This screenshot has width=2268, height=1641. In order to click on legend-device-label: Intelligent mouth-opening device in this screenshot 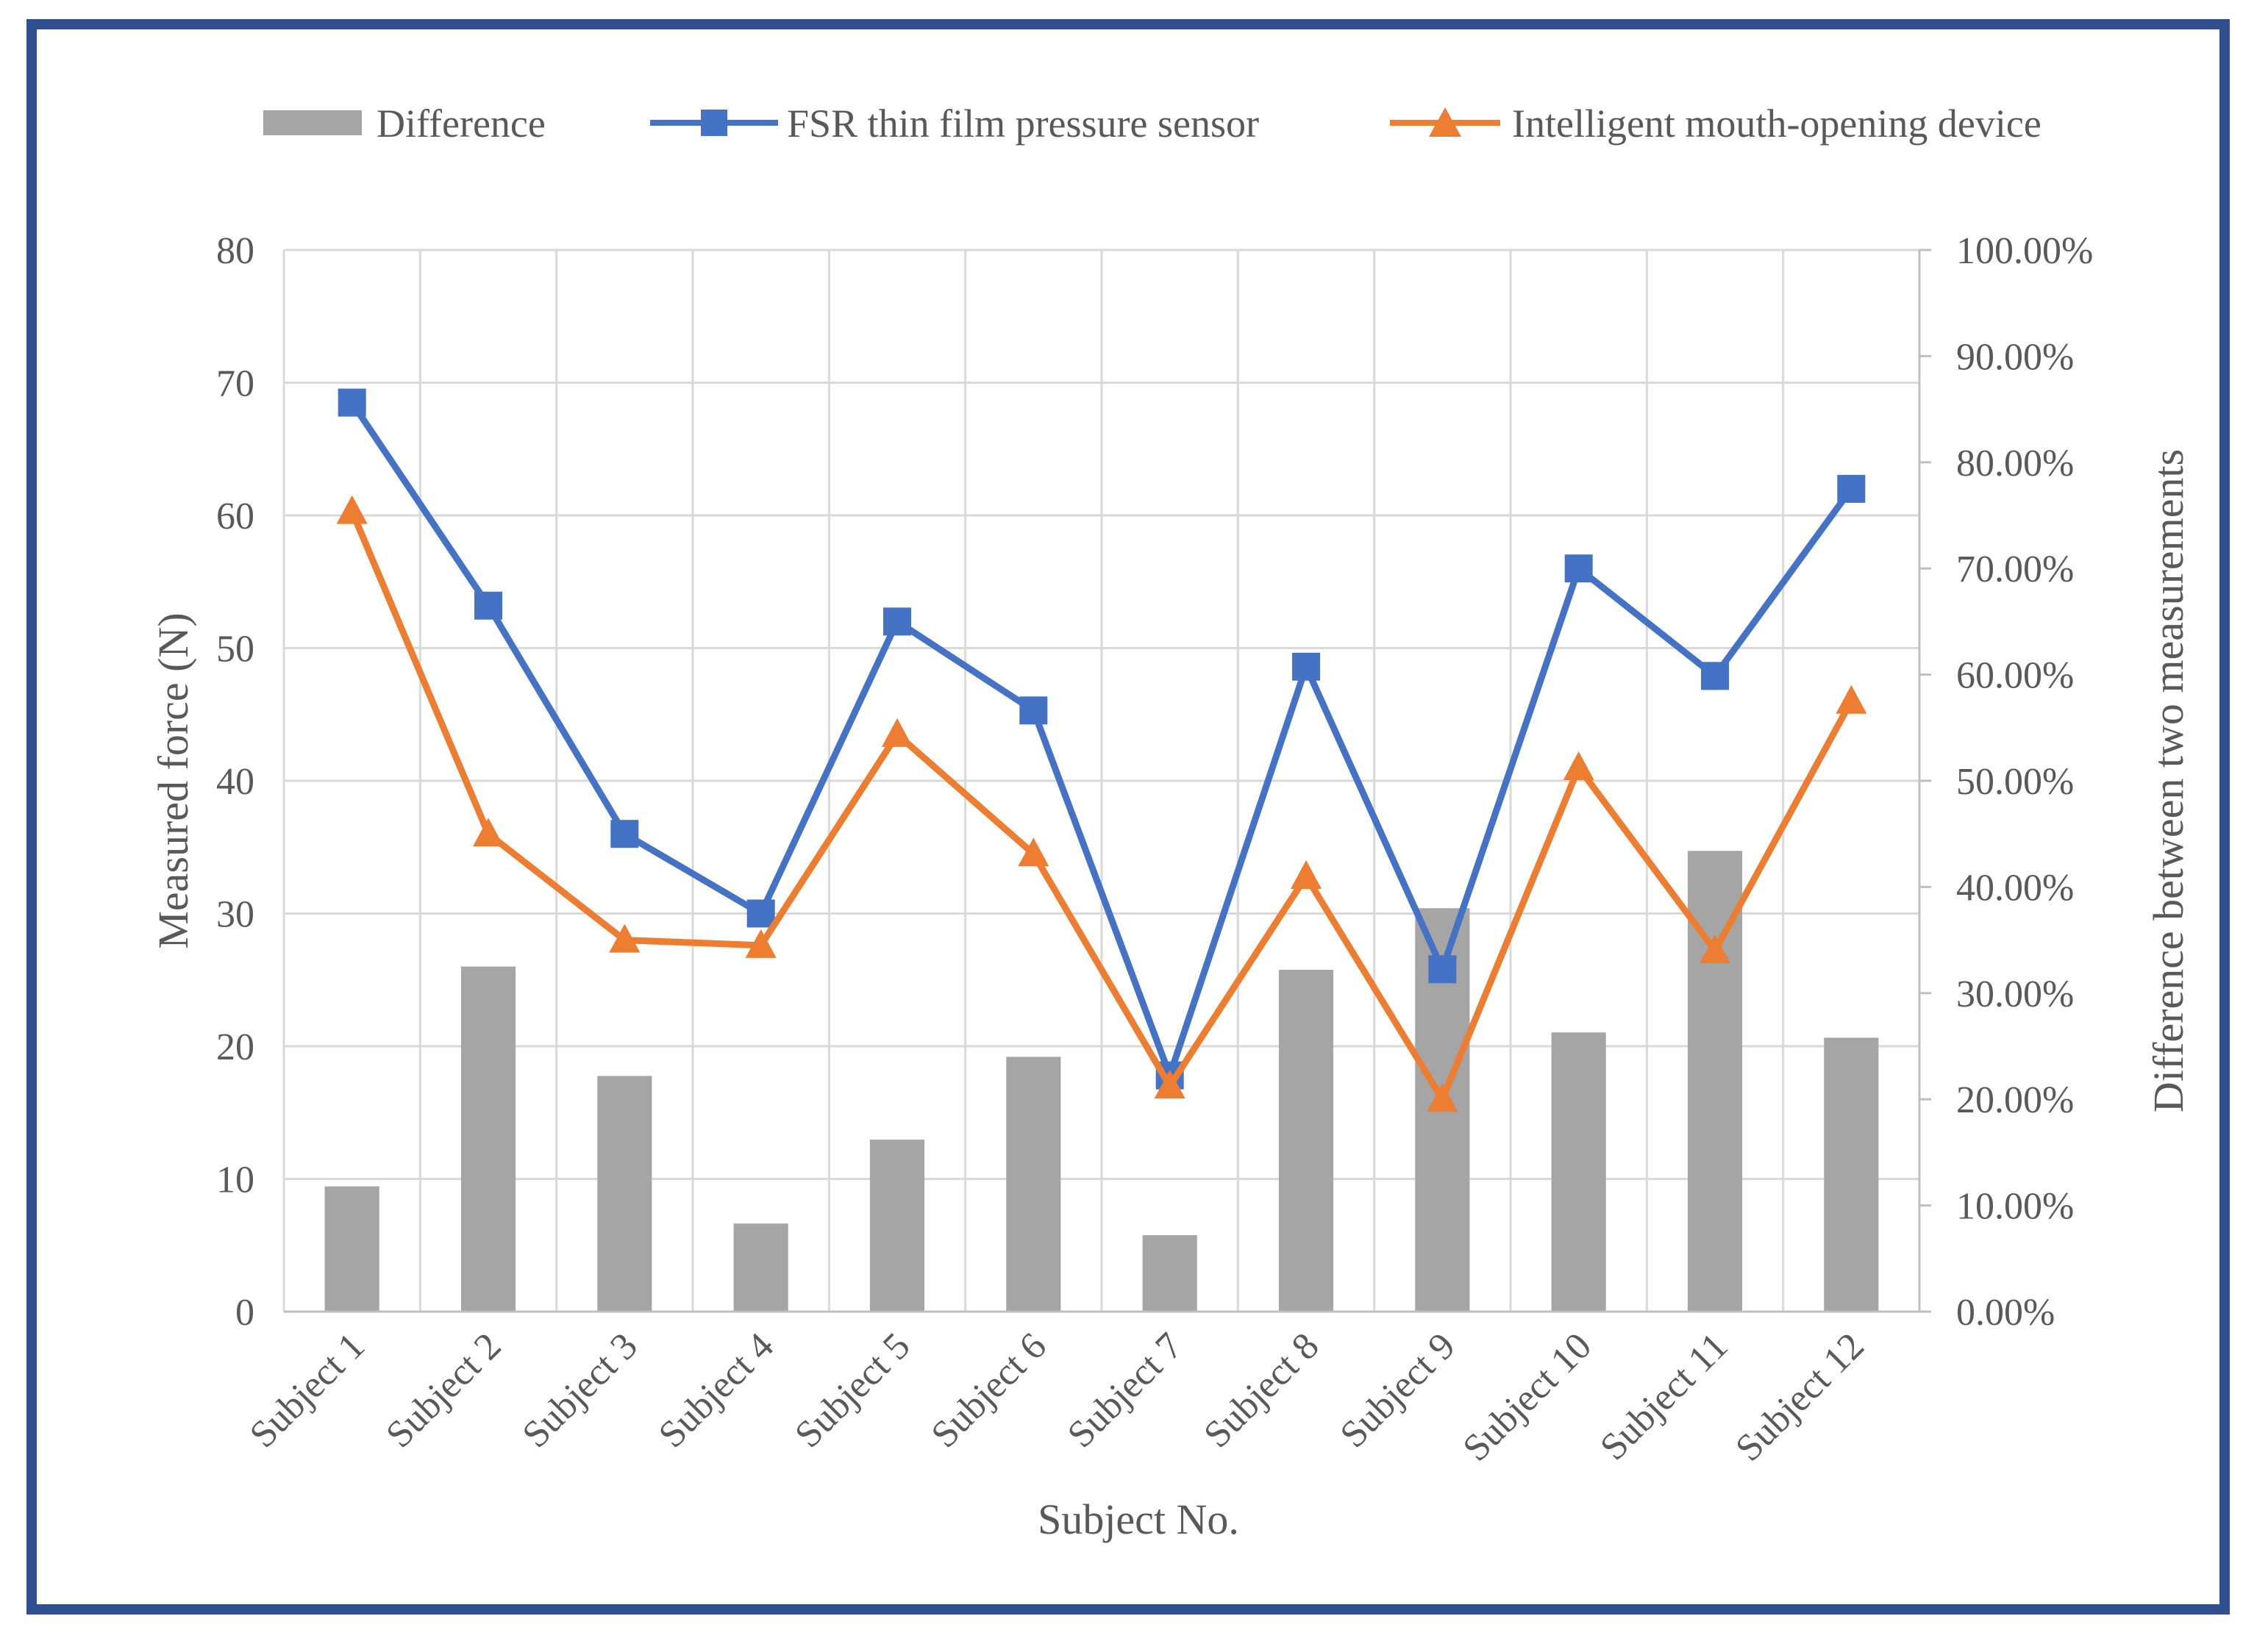, I will do `click(1776, 124)`.